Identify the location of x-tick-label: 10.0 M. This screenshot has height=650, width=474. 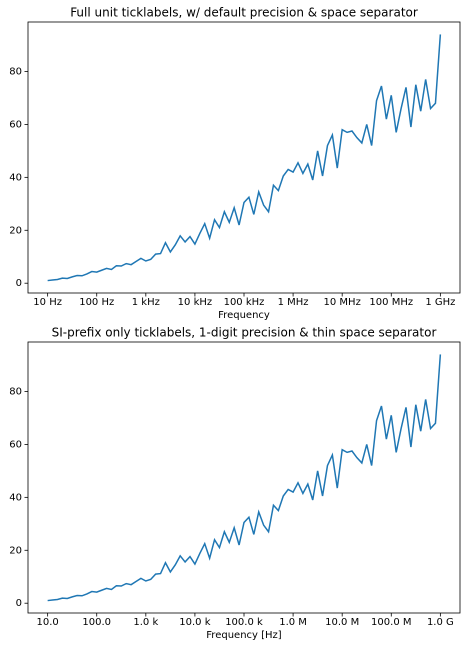
(342, 622).